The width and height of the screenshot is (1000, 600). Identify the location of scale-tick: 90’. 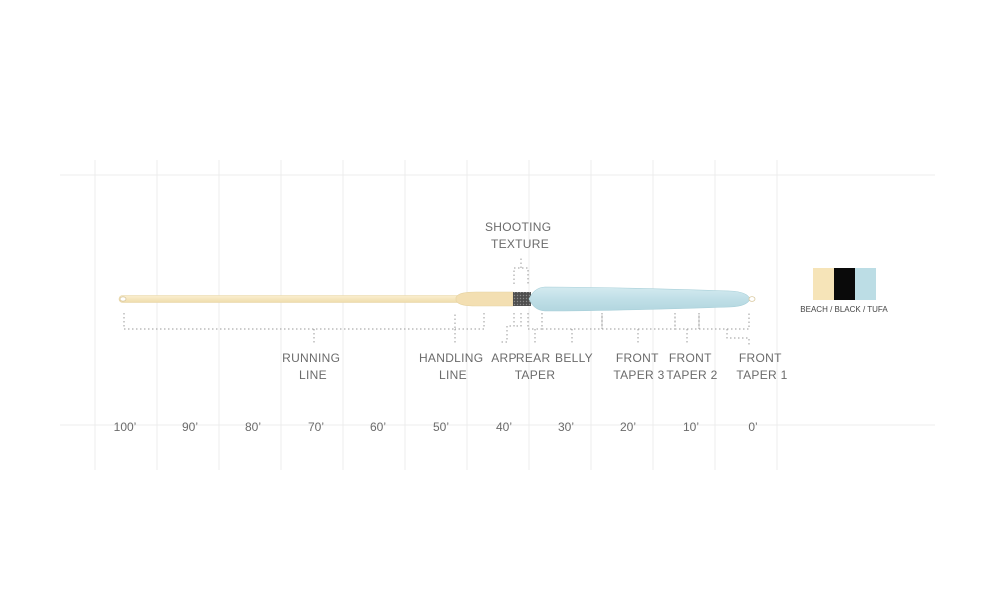
(190, 427).